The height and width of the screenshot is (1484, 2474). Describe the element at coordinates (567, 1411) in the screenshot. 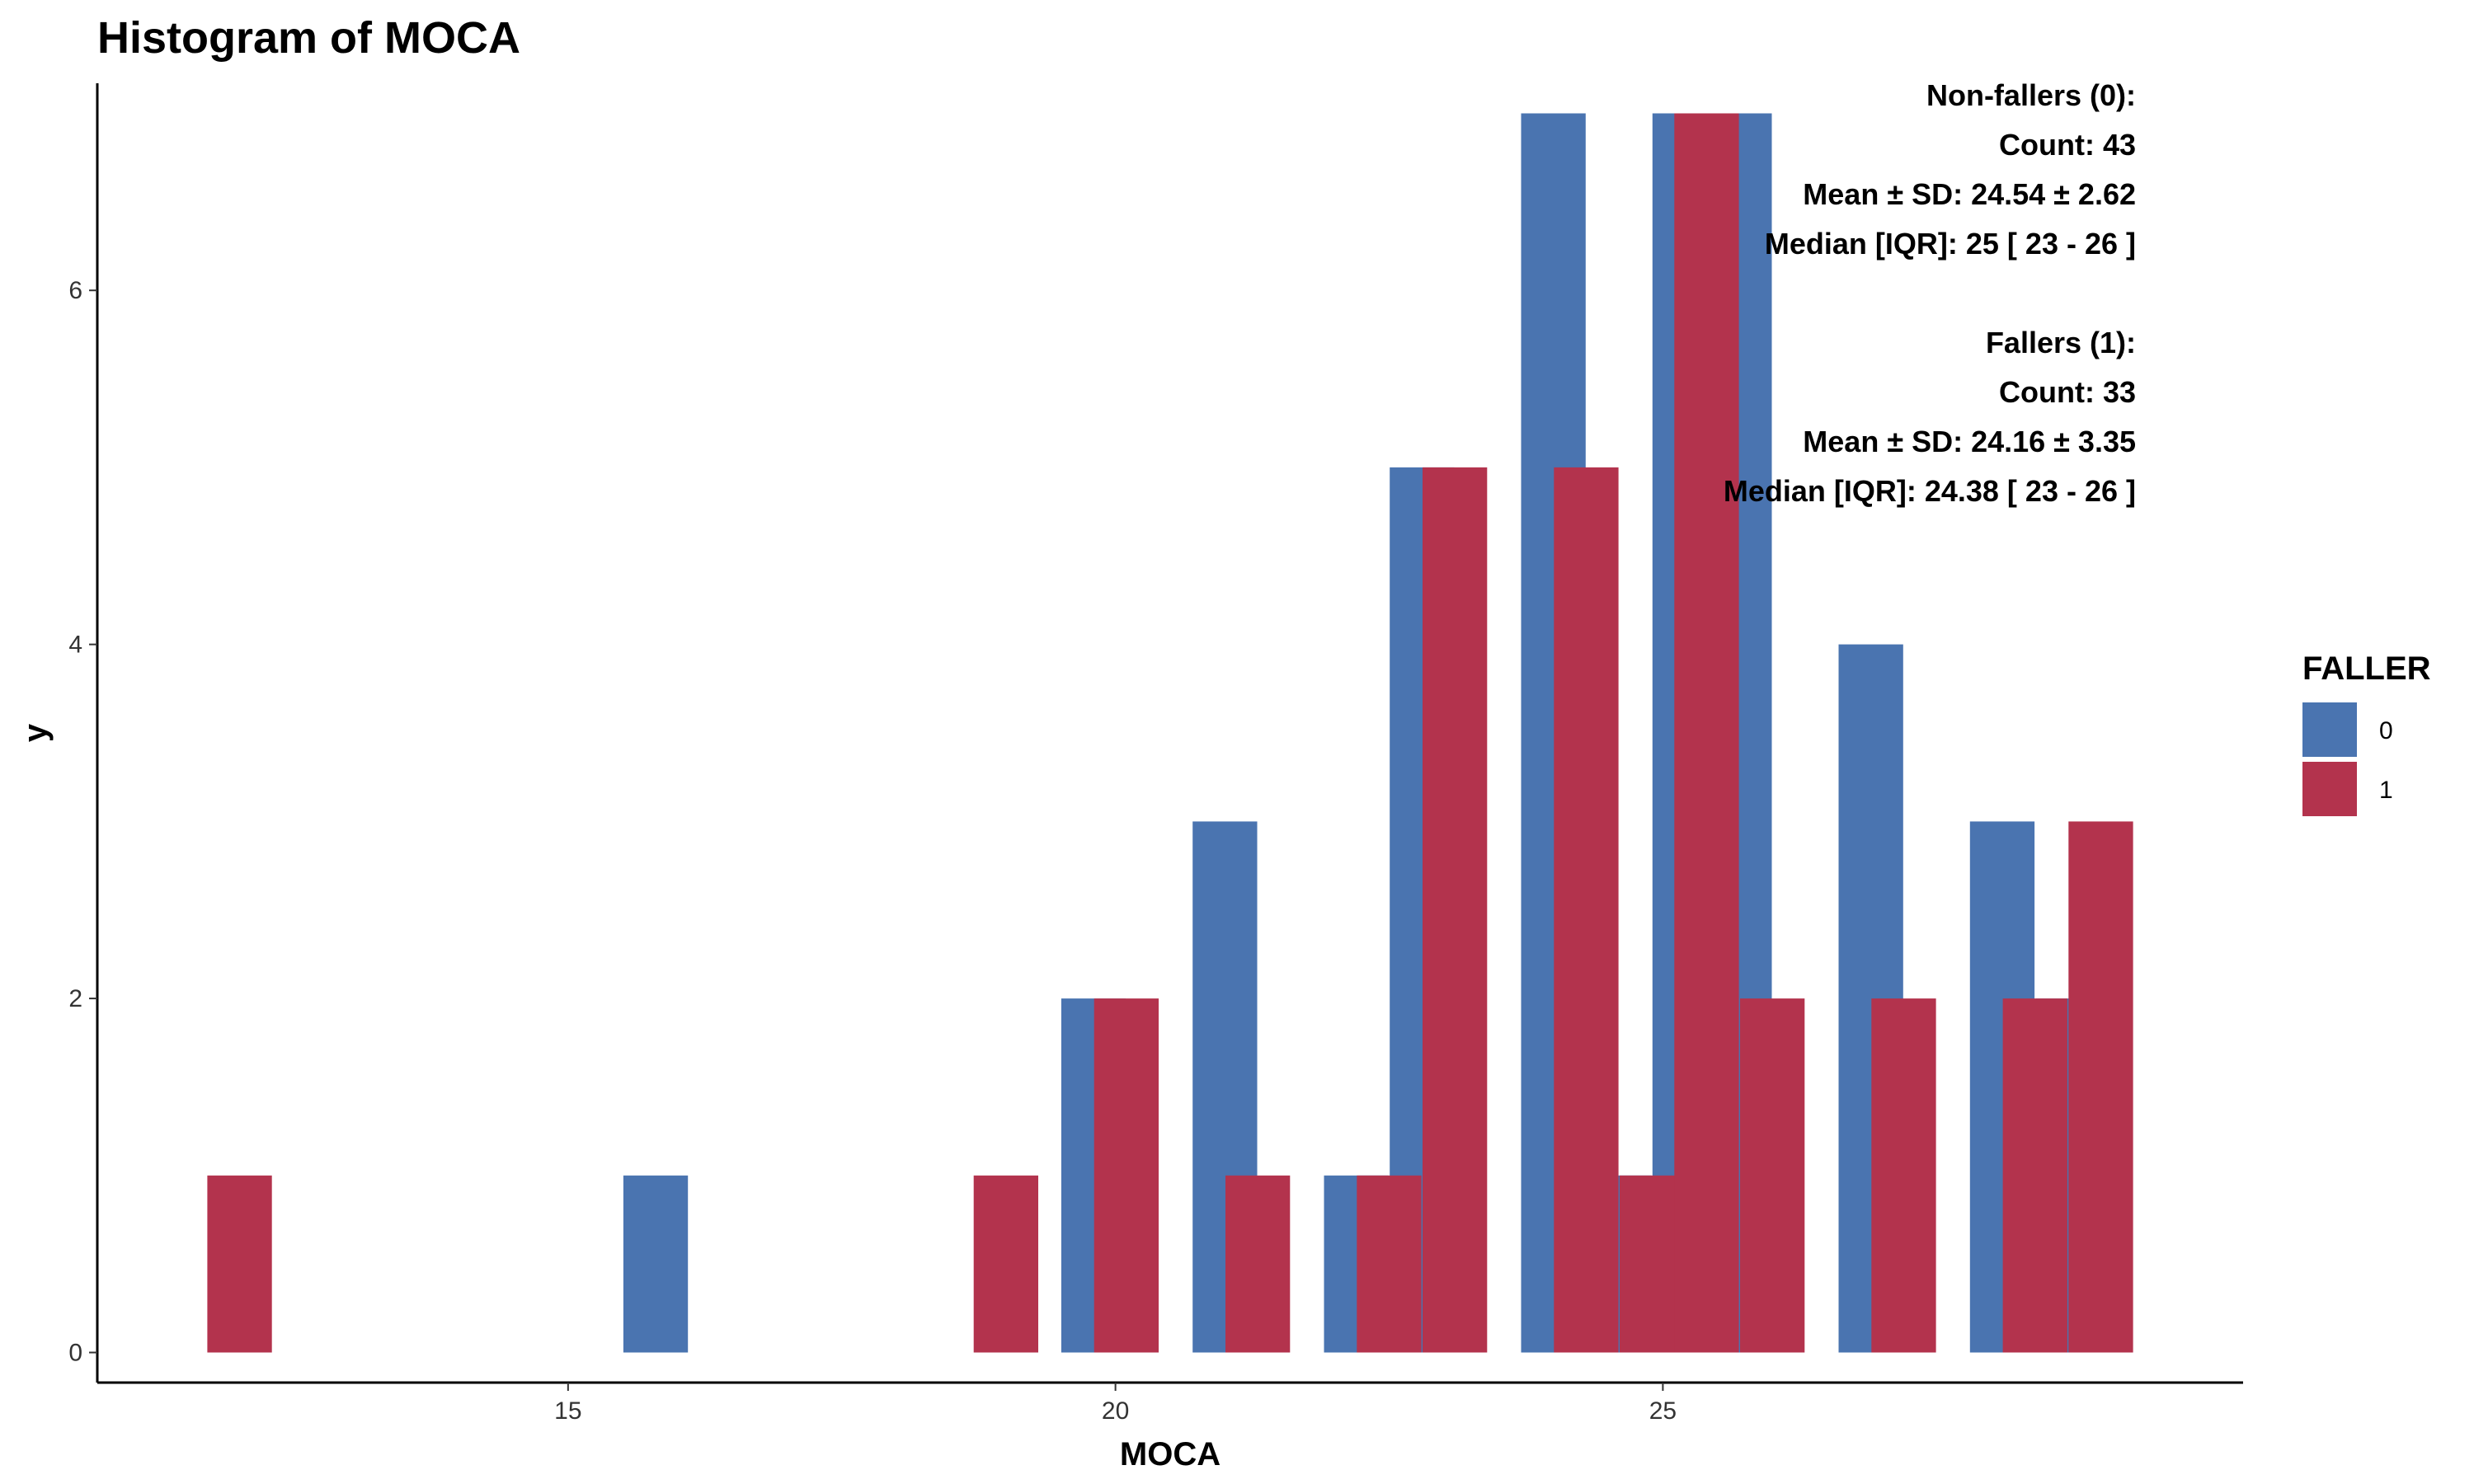

I see `x-tick-label-15: 15` at that location.